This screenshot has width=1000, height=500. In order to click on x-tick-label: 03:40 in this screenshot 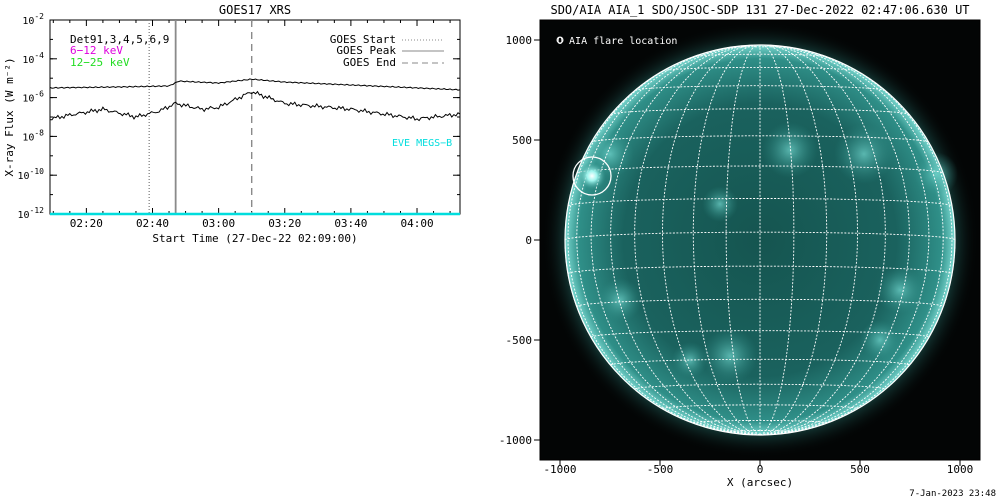, I will do `click(350, 223)`.